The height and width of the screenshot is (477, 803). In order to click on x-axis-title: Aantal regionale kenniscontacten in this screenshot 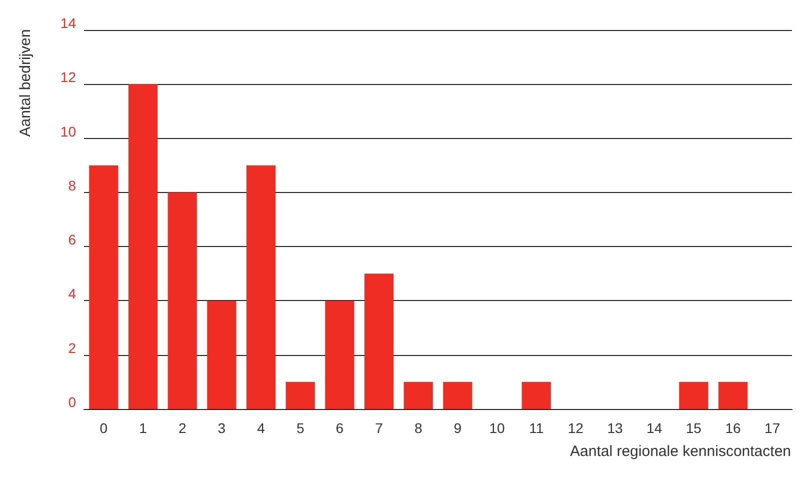, I will do `click(681, 451)`.